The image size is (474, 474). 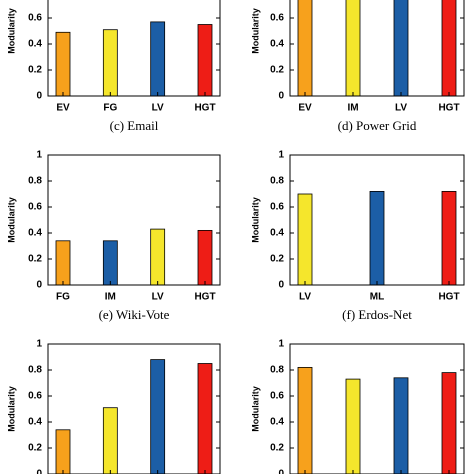 I want to click on panel-caption: (d) Power Grid, so click(x=377, y=125).